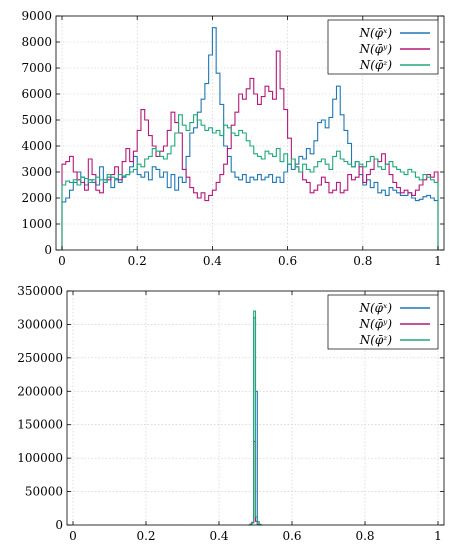 The image size is (452, 550). What do you see at coordinates (36, 224) in the screenshot?
I see `y-tick-label: 1000` at bounding box center [36, 224].